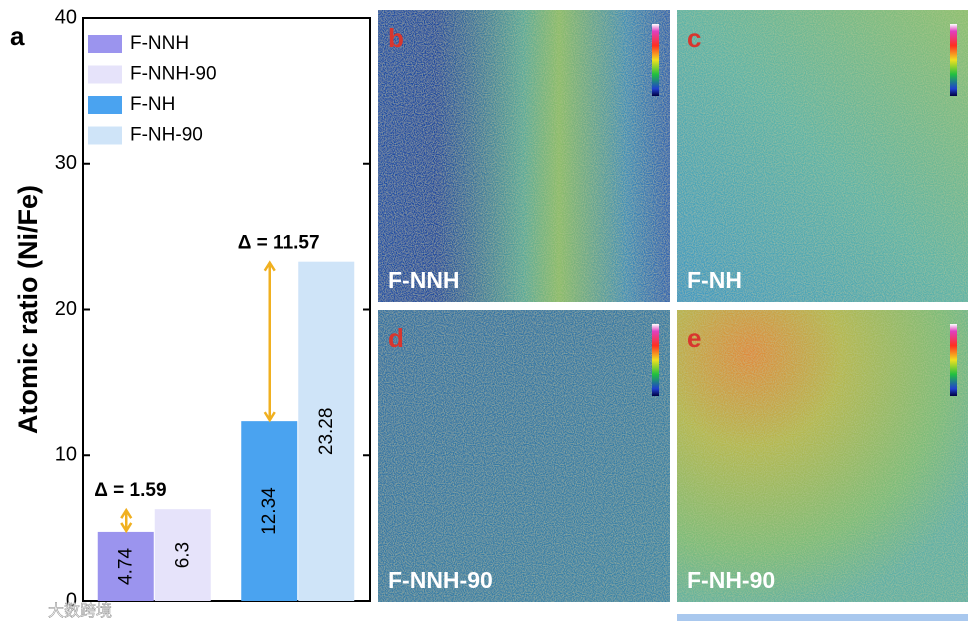  I want to click on decor-bar, so click(822, 617).